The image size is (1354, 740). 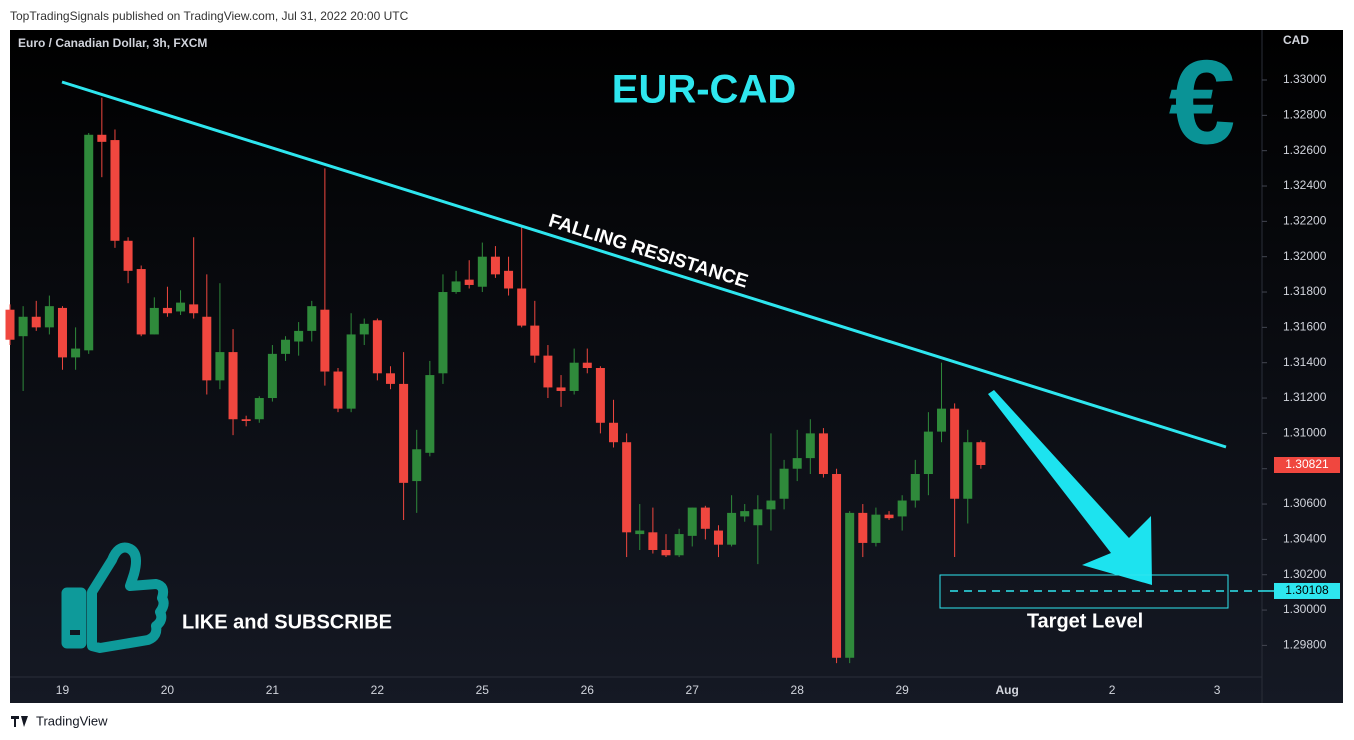 What do you see at coordinates (1305, 115) in the screenshot?
I see `y-tick-label: 1.32800` at bounding box center [1305, 115].